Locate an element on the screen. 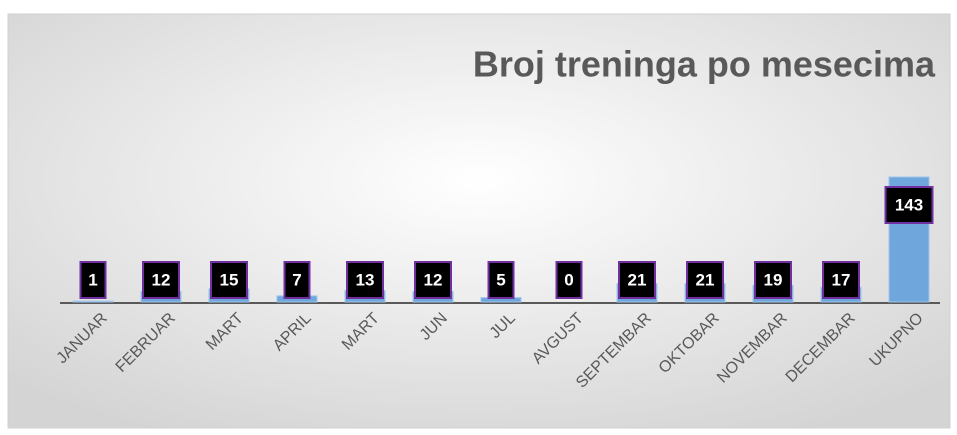  chart-title: Broj treninga po mesecima is located at coordinates (704, 64).